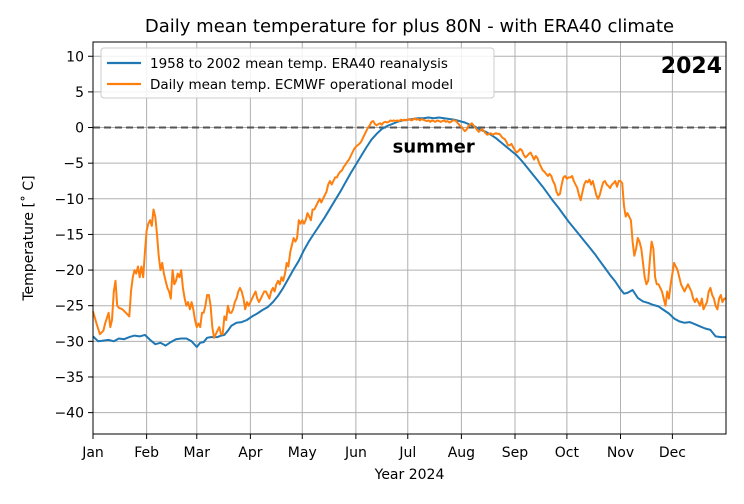 The width and height of the screenshot is (744, 504). Describe the element at coordinates (73, 164) in the screenshot. I see `y-tick-label: −5` at that location.